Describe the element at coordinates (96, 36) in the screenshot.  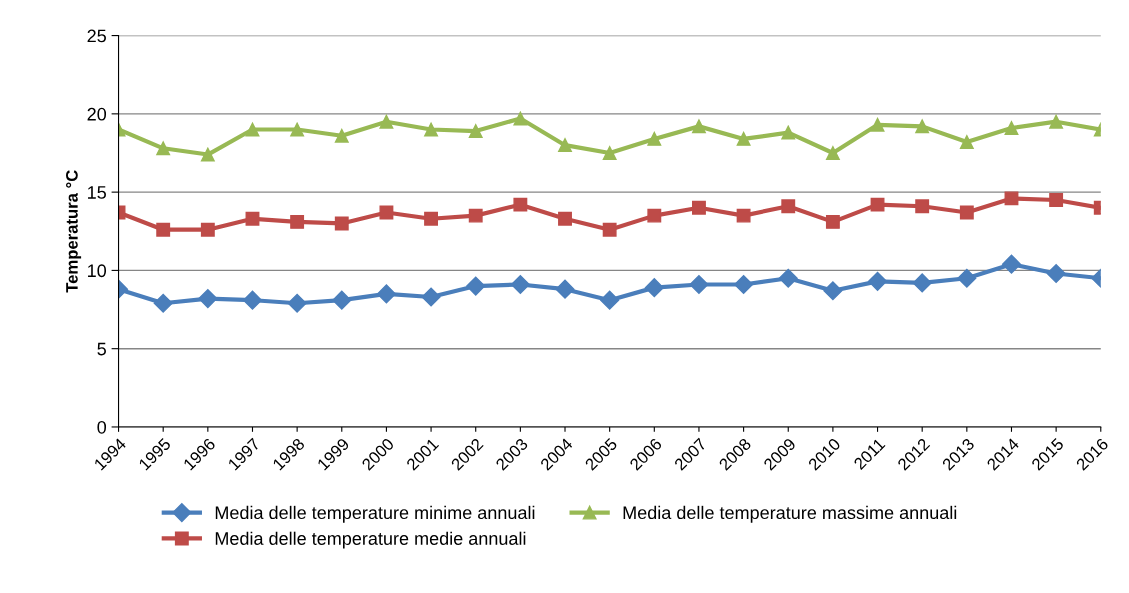
I see `y-tick-label: 25` at that location.